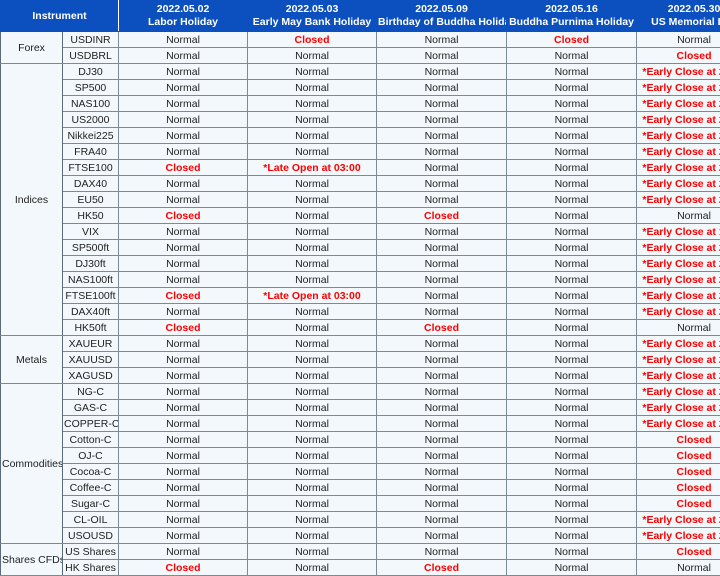  I want to click on asset-group-label: Shares CFDs, so click(32, 560).